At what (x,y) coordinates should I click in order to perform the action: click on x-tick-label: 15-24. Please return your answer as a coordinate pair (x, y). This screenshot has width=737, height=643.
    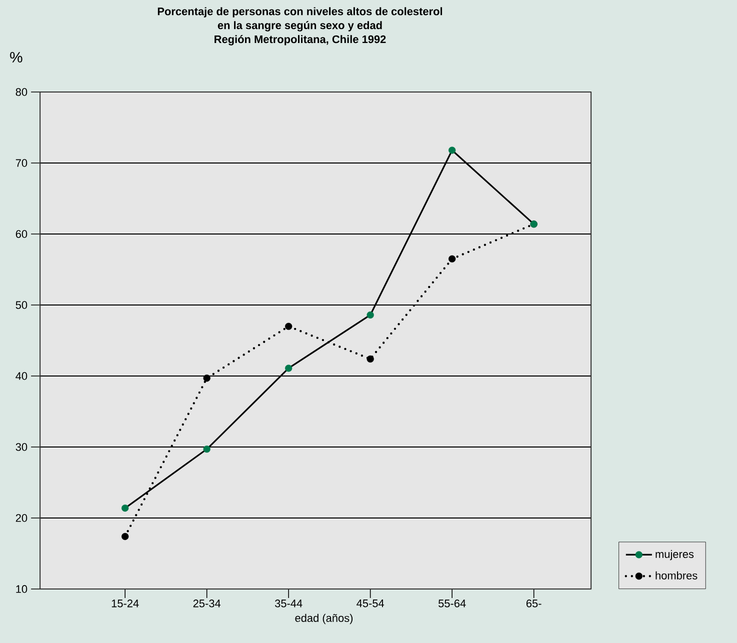
    Looking at the image, I should click on (125, 604).